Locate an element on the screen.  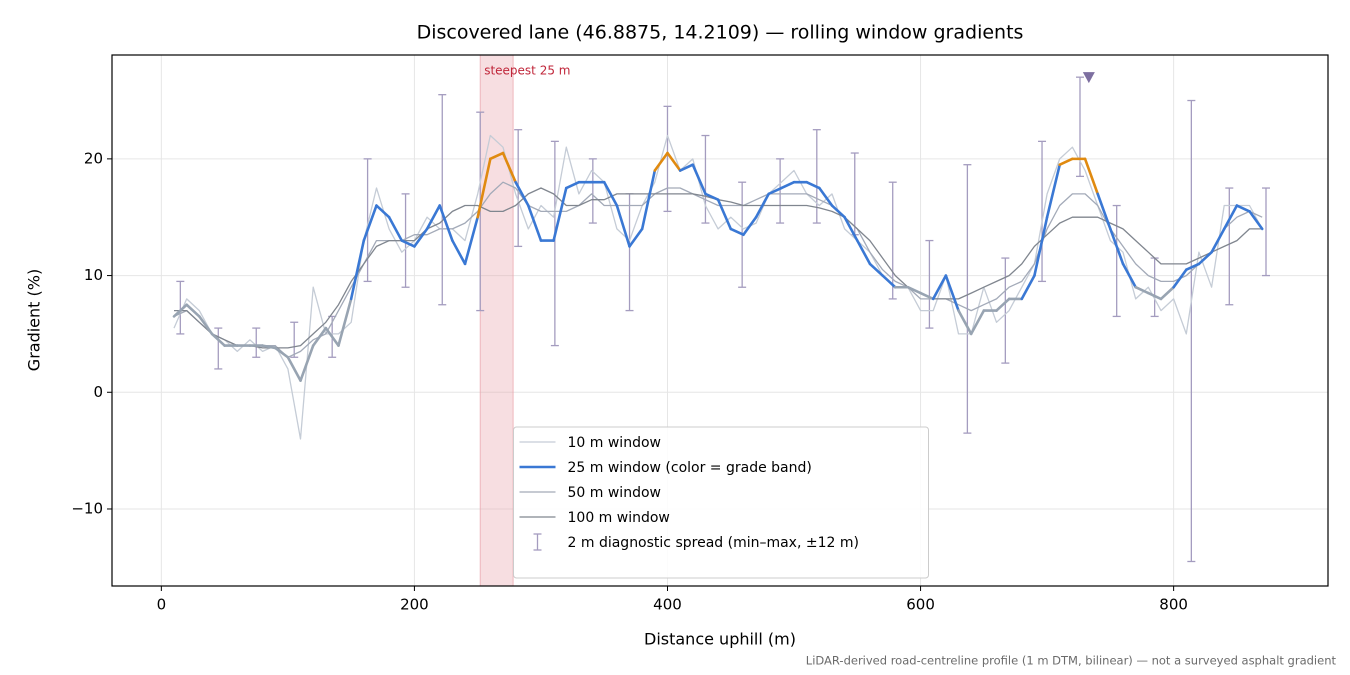
y-axis-label: Gradient (%) is located at coordinates (34, 320).